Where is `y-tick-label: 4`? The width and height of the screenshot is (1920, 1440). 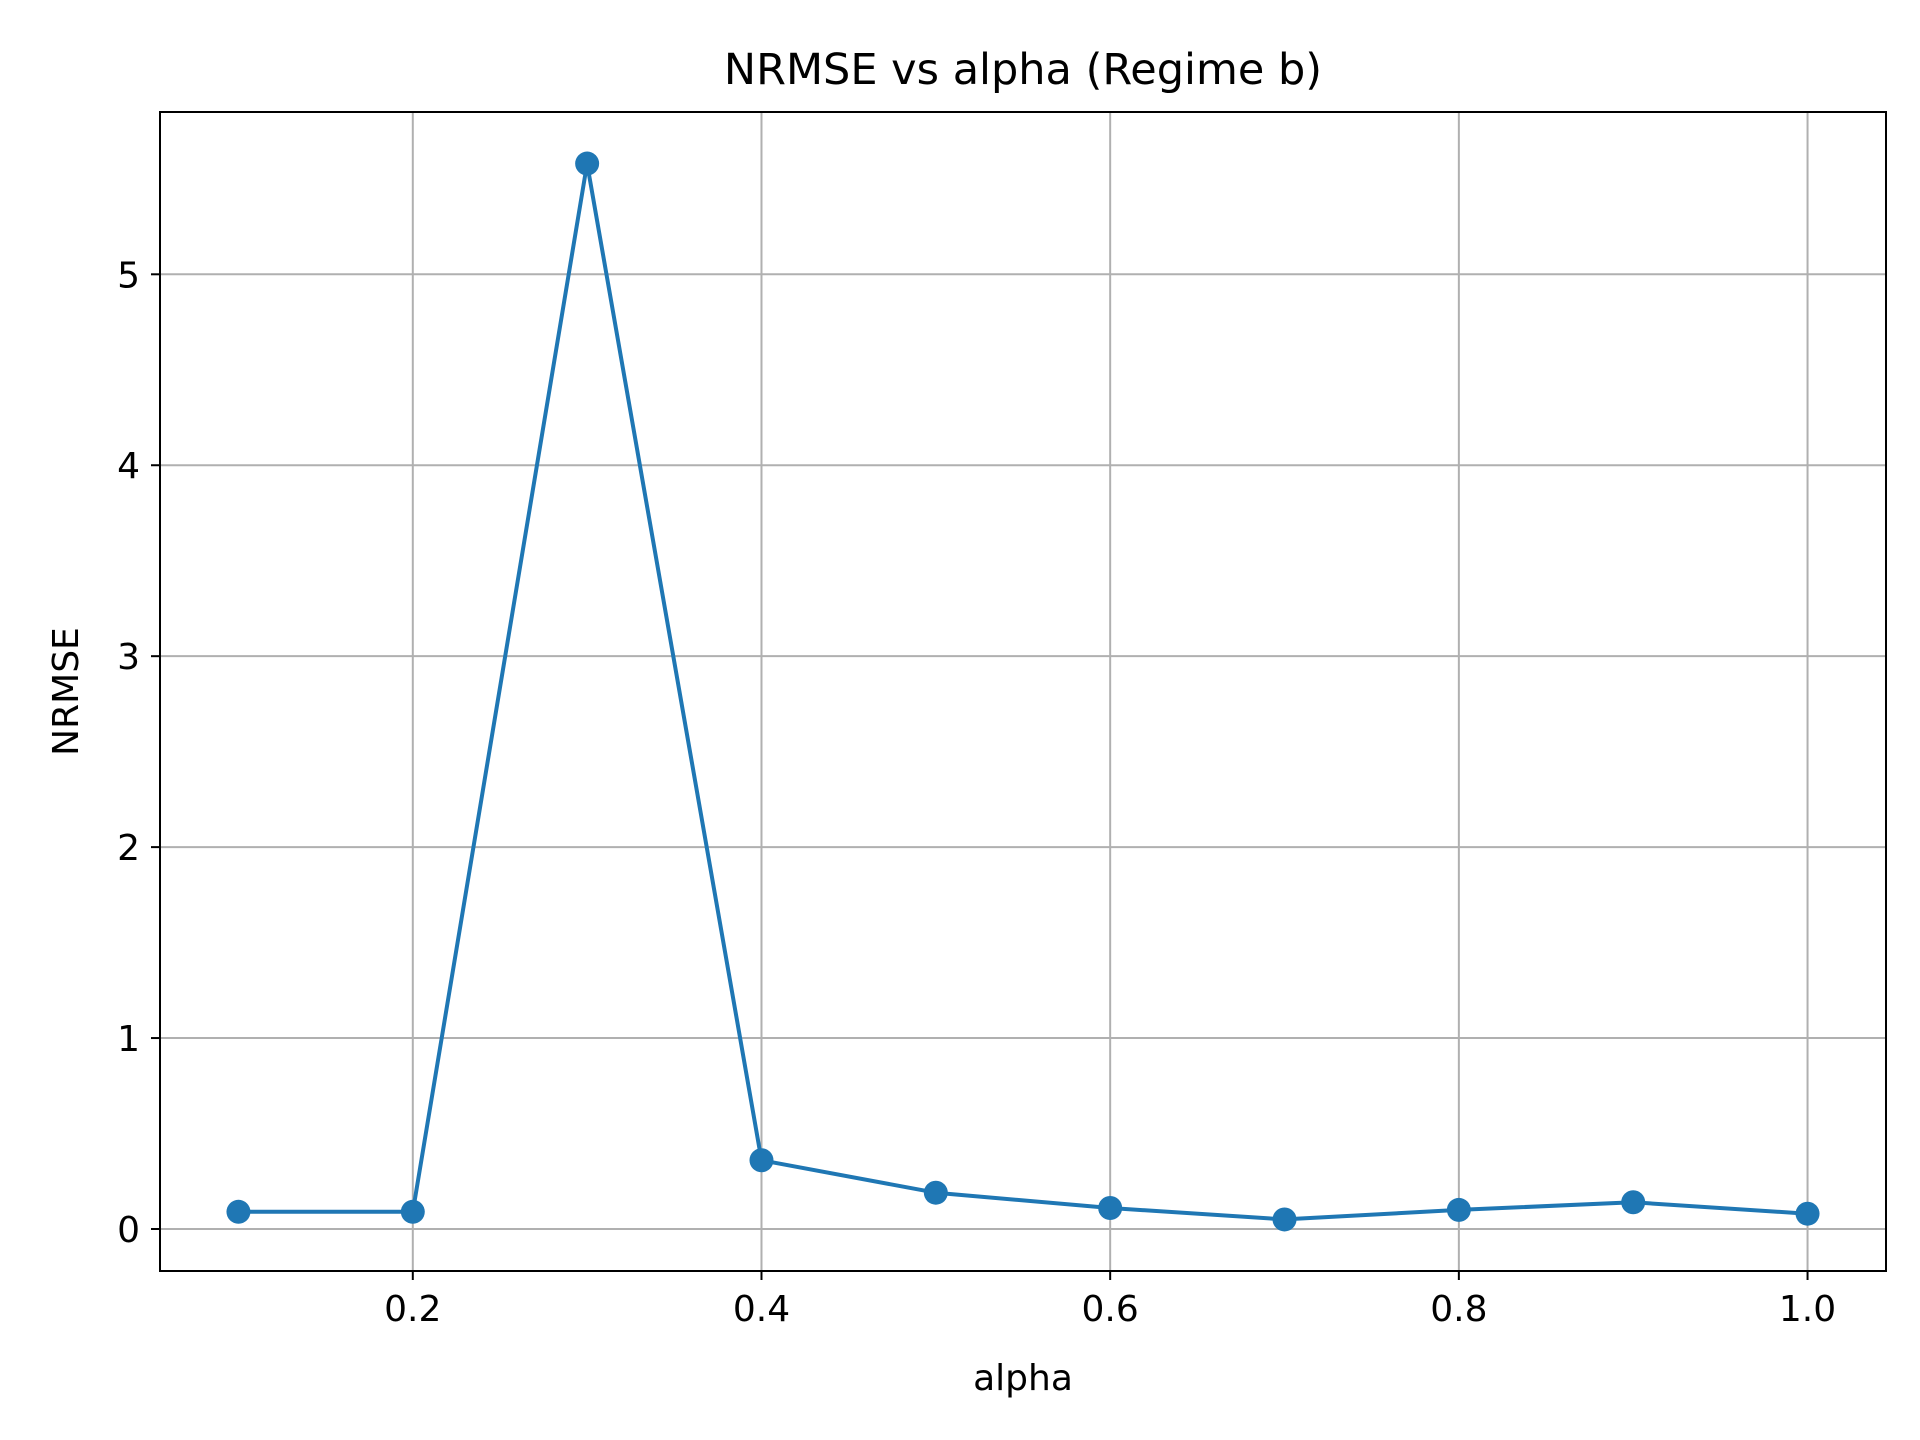 y-tick-label: 4 is located at coordinates (128, 466).